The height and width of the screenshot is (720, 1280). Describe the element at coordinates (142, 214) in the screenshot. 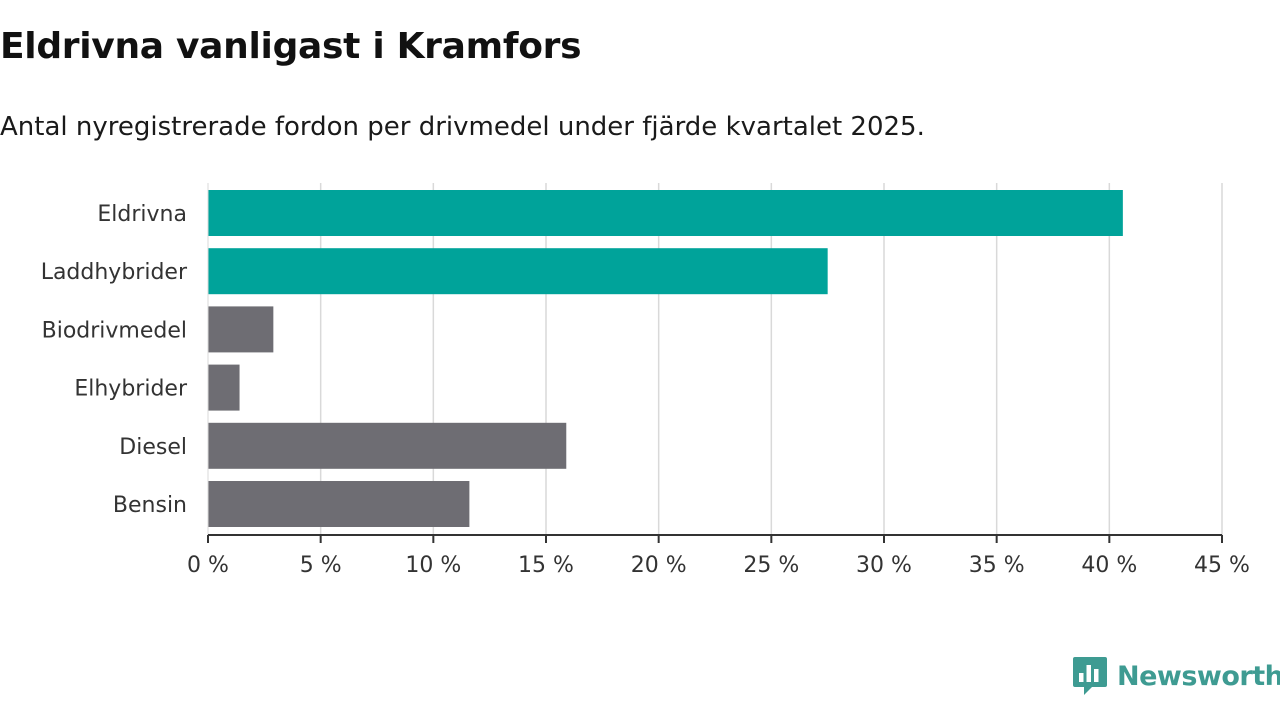

I see `category-label-eldrivna: Eldrivna` at that location.